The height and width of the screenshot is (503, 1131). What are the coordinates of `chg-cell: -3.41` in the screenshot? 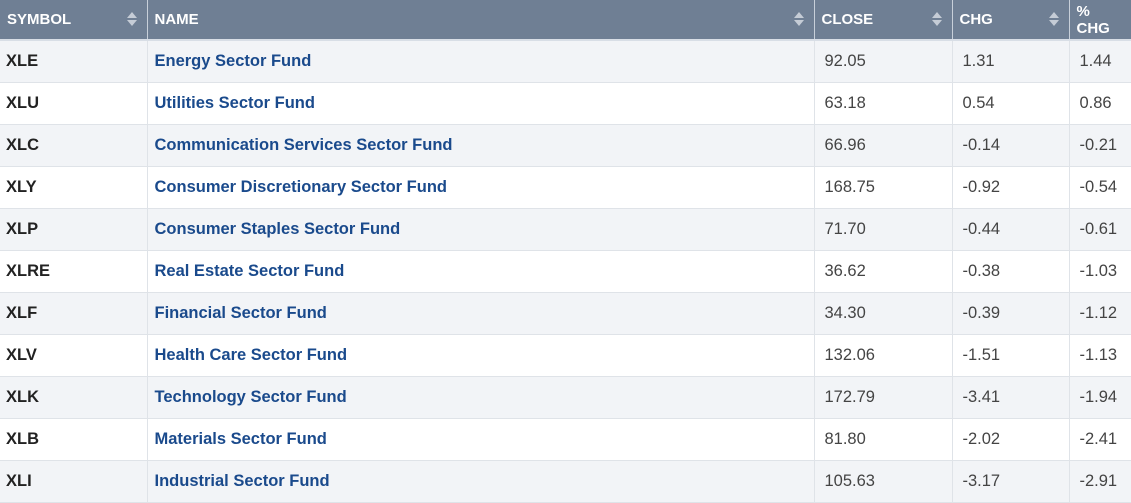 It's located at (1011, 397).